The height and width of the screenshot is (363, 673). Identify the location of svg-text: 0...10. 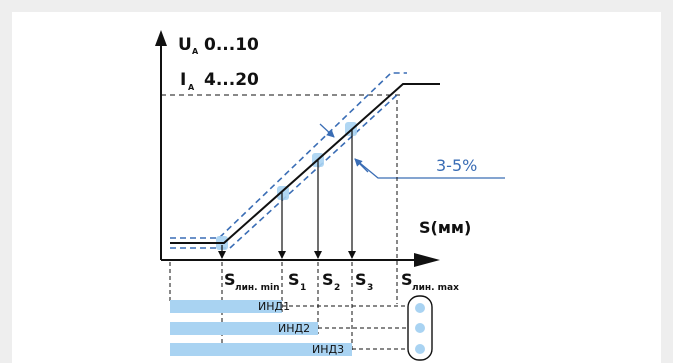
(231, 45).